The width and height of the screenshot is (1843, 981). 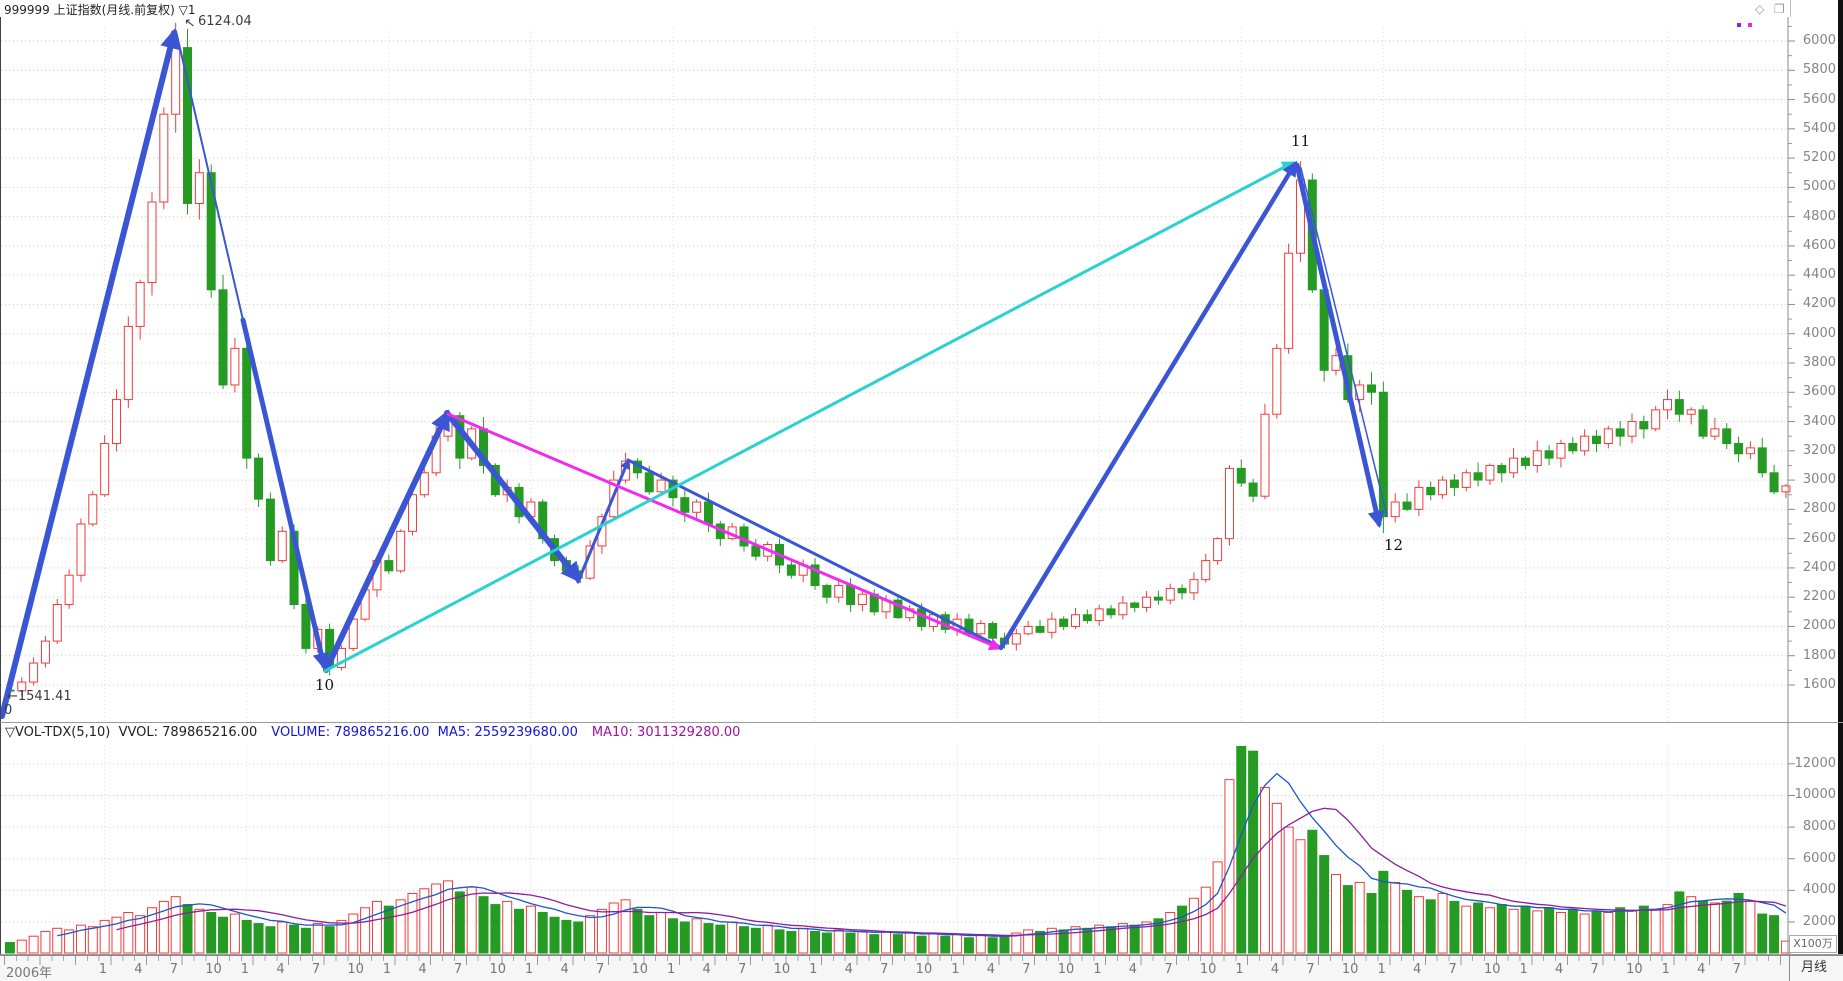 What do you see at coordinates (1819, 304) in the screenshot?
I see `price-axis-label: 4200` at bounding box center [1819, 304].